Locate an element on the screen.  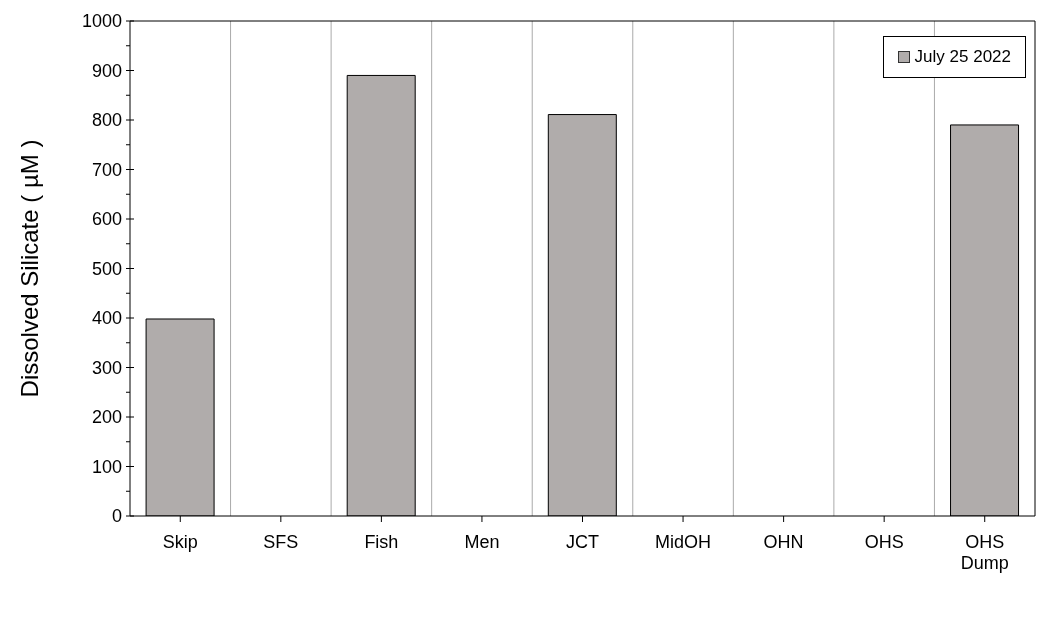
x-tick-label: Men is located at coordinates (482, 542).